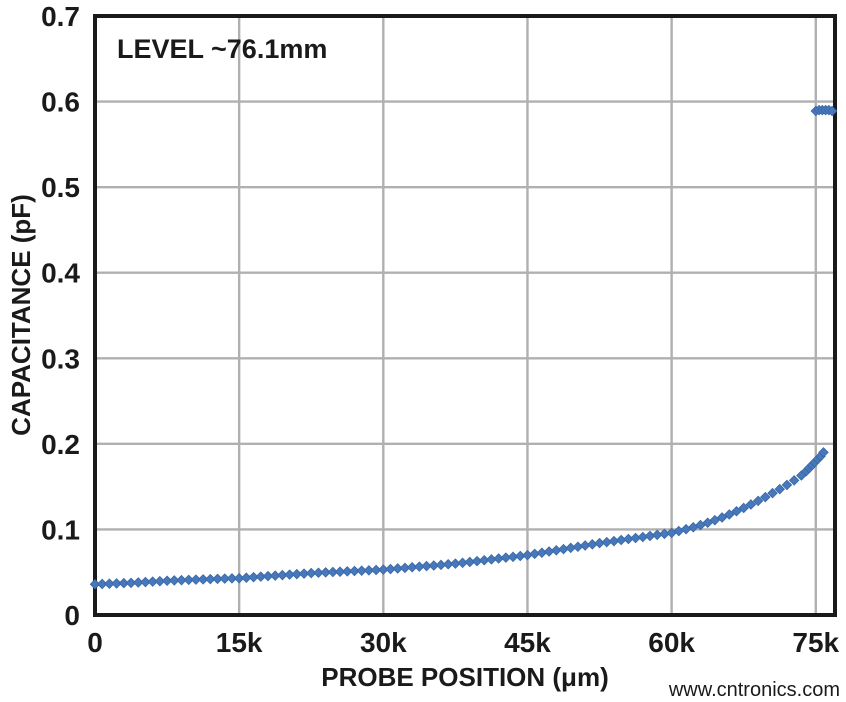  Describe the element at coordinates (60, 273) in the screenshot. I see `y-tick-label: 0.4` at that location.